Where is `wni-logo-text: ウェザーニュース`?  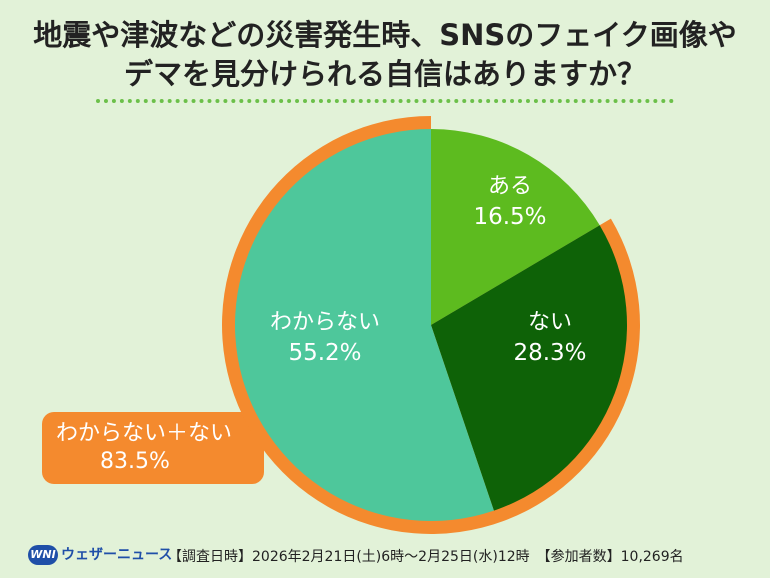
wni-logo-text: ウェザーニュース is located at coordinates (117, 555).